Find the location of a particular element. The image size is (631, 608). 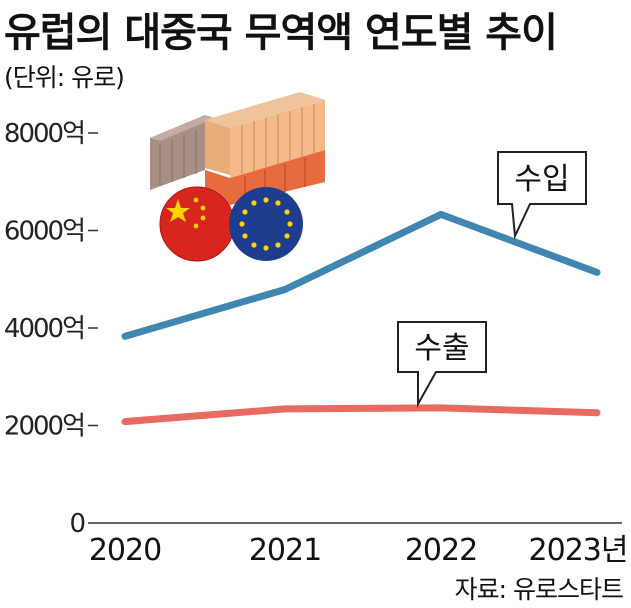

china-flag-icon is located at coordinates (197, 224).